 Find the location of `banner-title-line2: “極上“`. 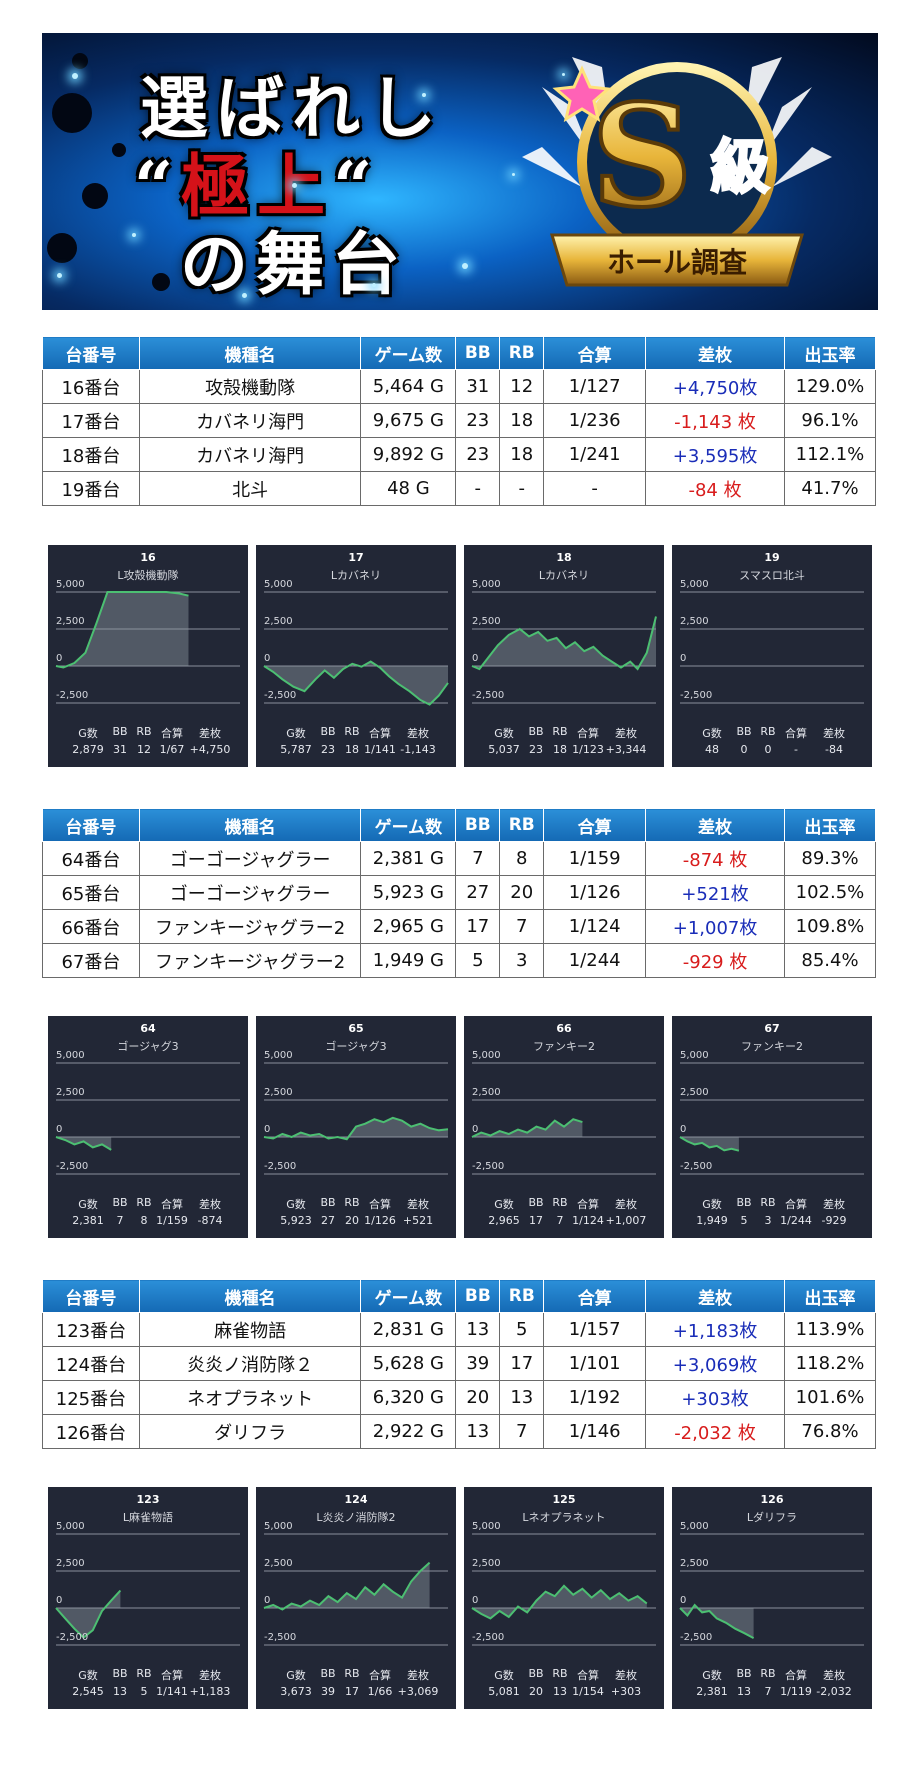

banner-title-line2: “極上“ is located at coordinates (257, 180).